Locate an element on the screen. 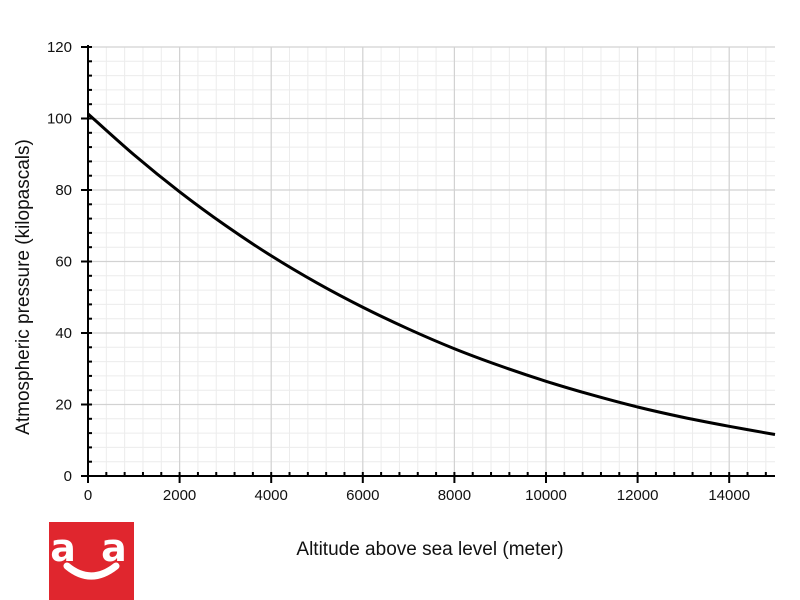 The image size is (800, 600). y-tick-label: 120 is located at coordinates (59, 47).